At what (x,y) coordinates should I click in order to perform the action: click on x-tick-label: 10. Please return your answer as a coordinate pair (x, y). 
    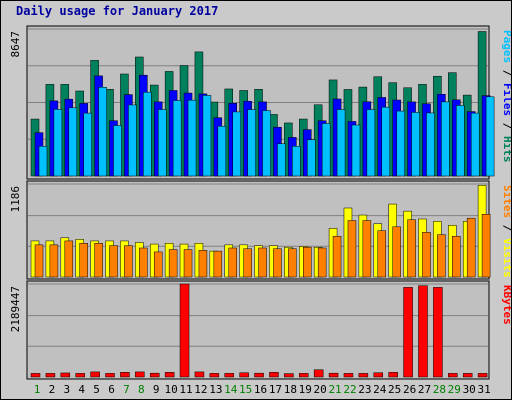
    Looking at the image, I should click on (171, 389).